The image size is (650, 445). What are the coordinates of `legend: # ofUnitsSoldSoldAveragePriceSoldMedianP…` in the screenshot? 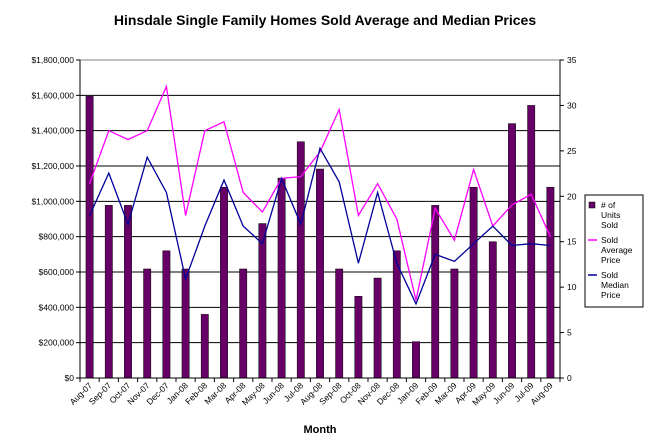 It's located at (614, 251).